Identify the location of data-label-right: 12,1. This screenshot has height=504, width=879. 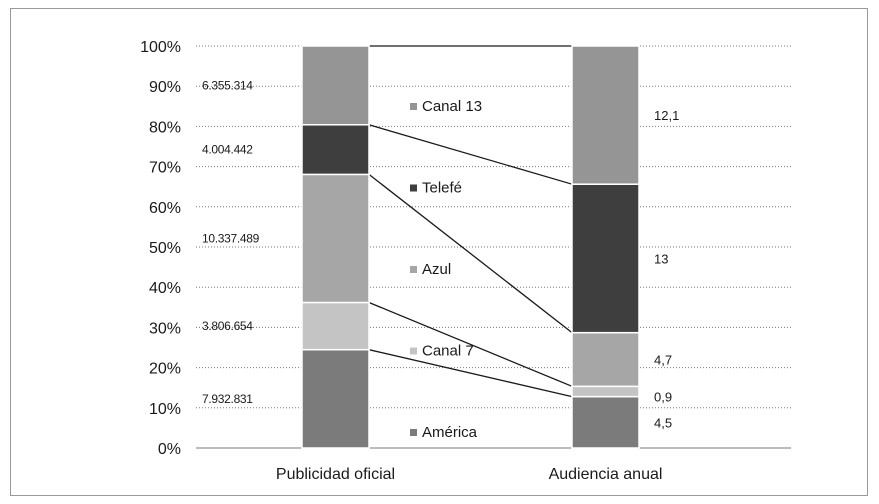
(666, 115).